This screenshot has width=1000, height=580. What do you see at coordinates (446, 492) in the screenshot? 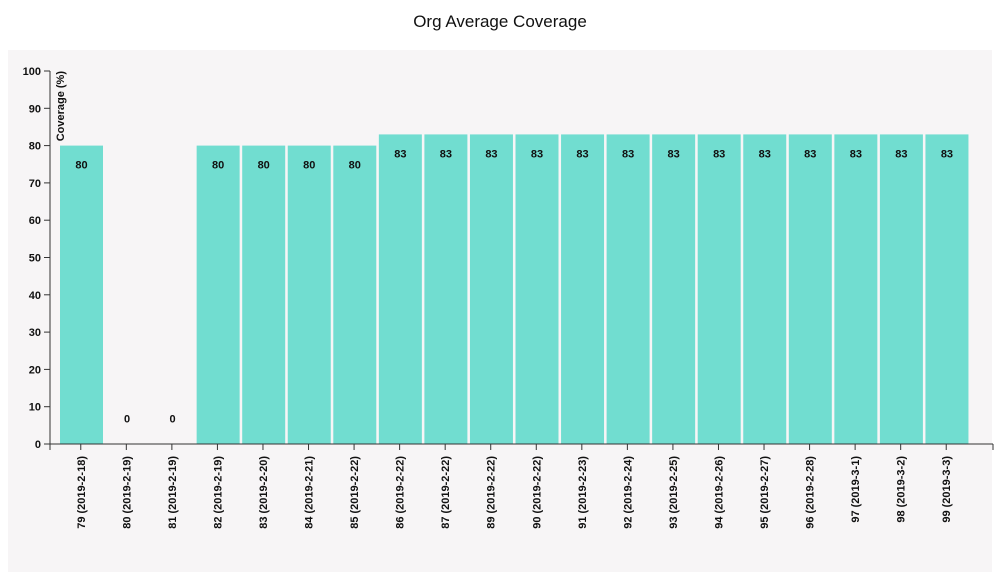
I see `x-tick-label: 87 (2019-2-22)` at bounding box center [446, 492].